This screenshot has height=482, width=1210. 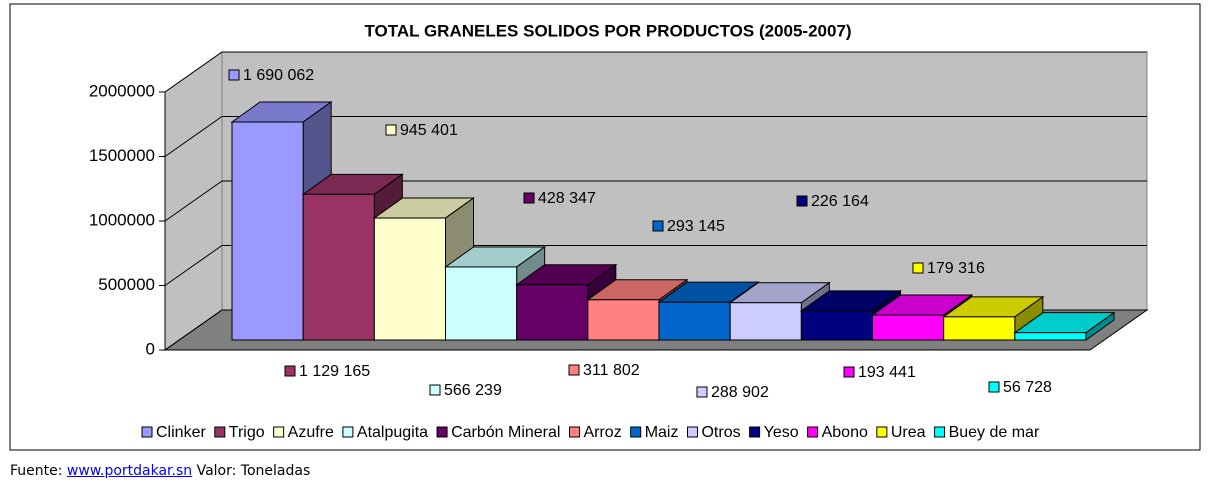 I want to click on source-link: www.portdakar.sn, so click(x=129, y=471).